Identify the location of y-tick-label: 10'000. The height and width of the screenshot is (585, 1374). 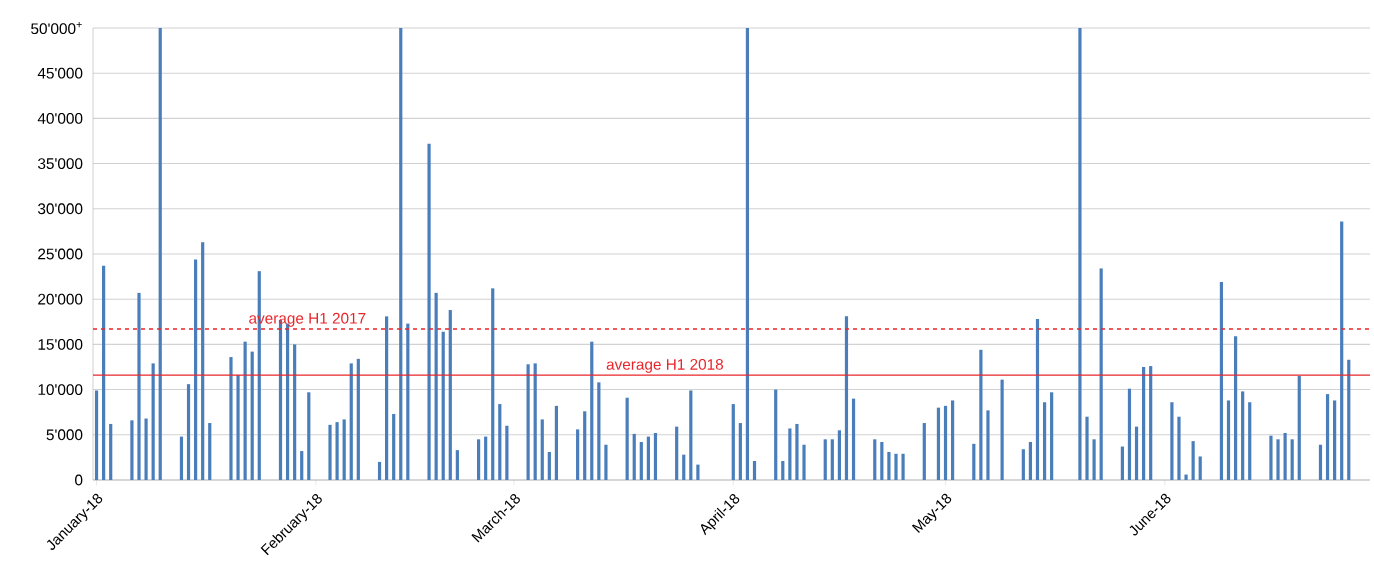
(60, 390).